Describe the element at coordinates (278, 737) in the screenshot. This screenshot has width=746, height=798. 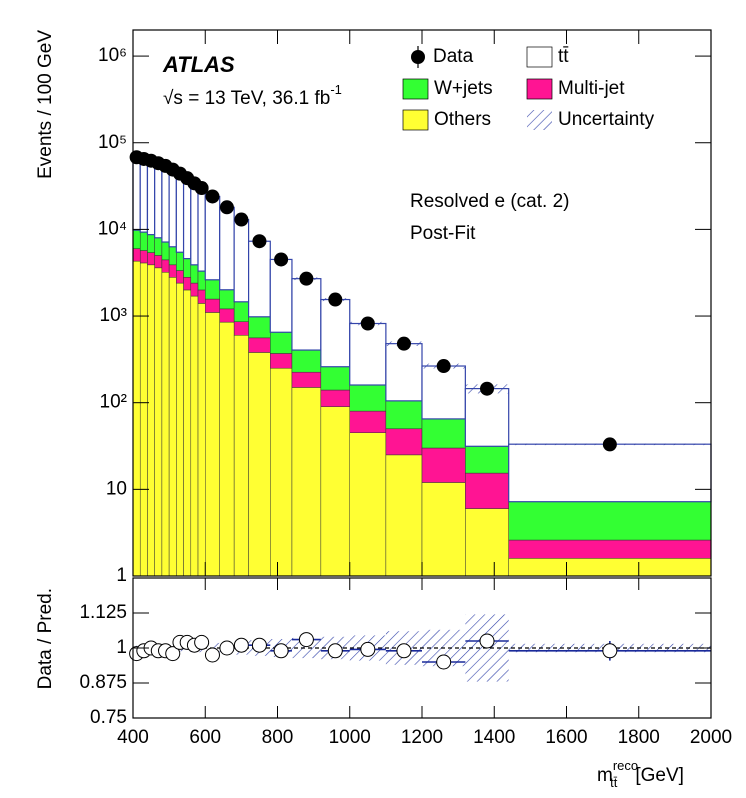
I see `x-tick-label: 800` at that location.